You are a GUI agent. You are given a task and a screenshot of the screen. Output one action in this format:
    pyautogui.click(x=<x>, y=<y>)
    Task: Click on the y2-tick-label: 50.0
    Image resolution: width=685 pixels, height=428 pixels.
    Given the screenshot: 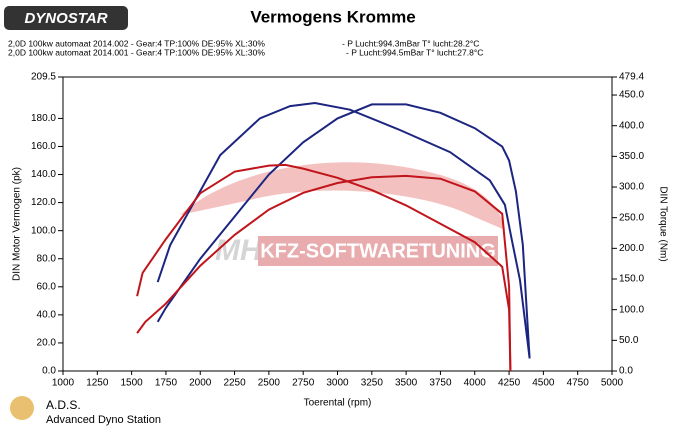 What is the action you would take?
    pyautogui.click(x=629, y=340)
    